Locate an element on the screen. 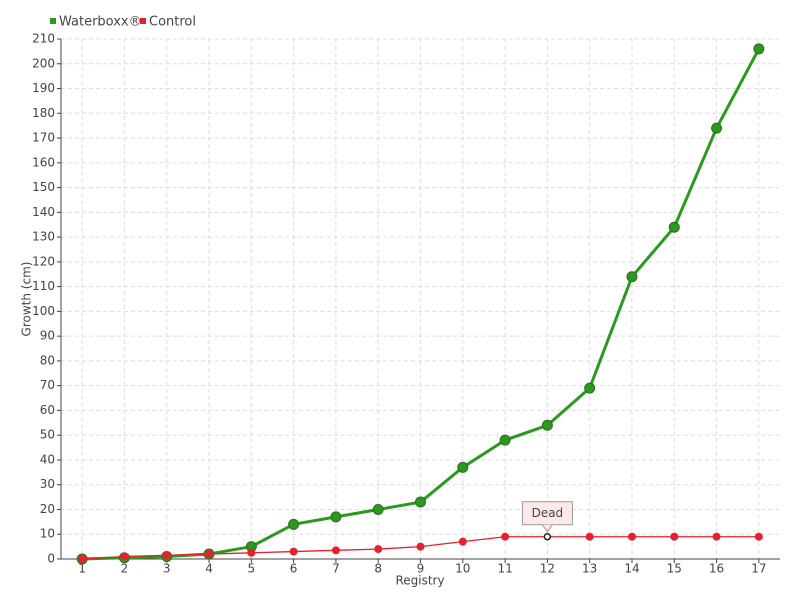  x-tick-label: 5 is located at coordinates (252, 569).